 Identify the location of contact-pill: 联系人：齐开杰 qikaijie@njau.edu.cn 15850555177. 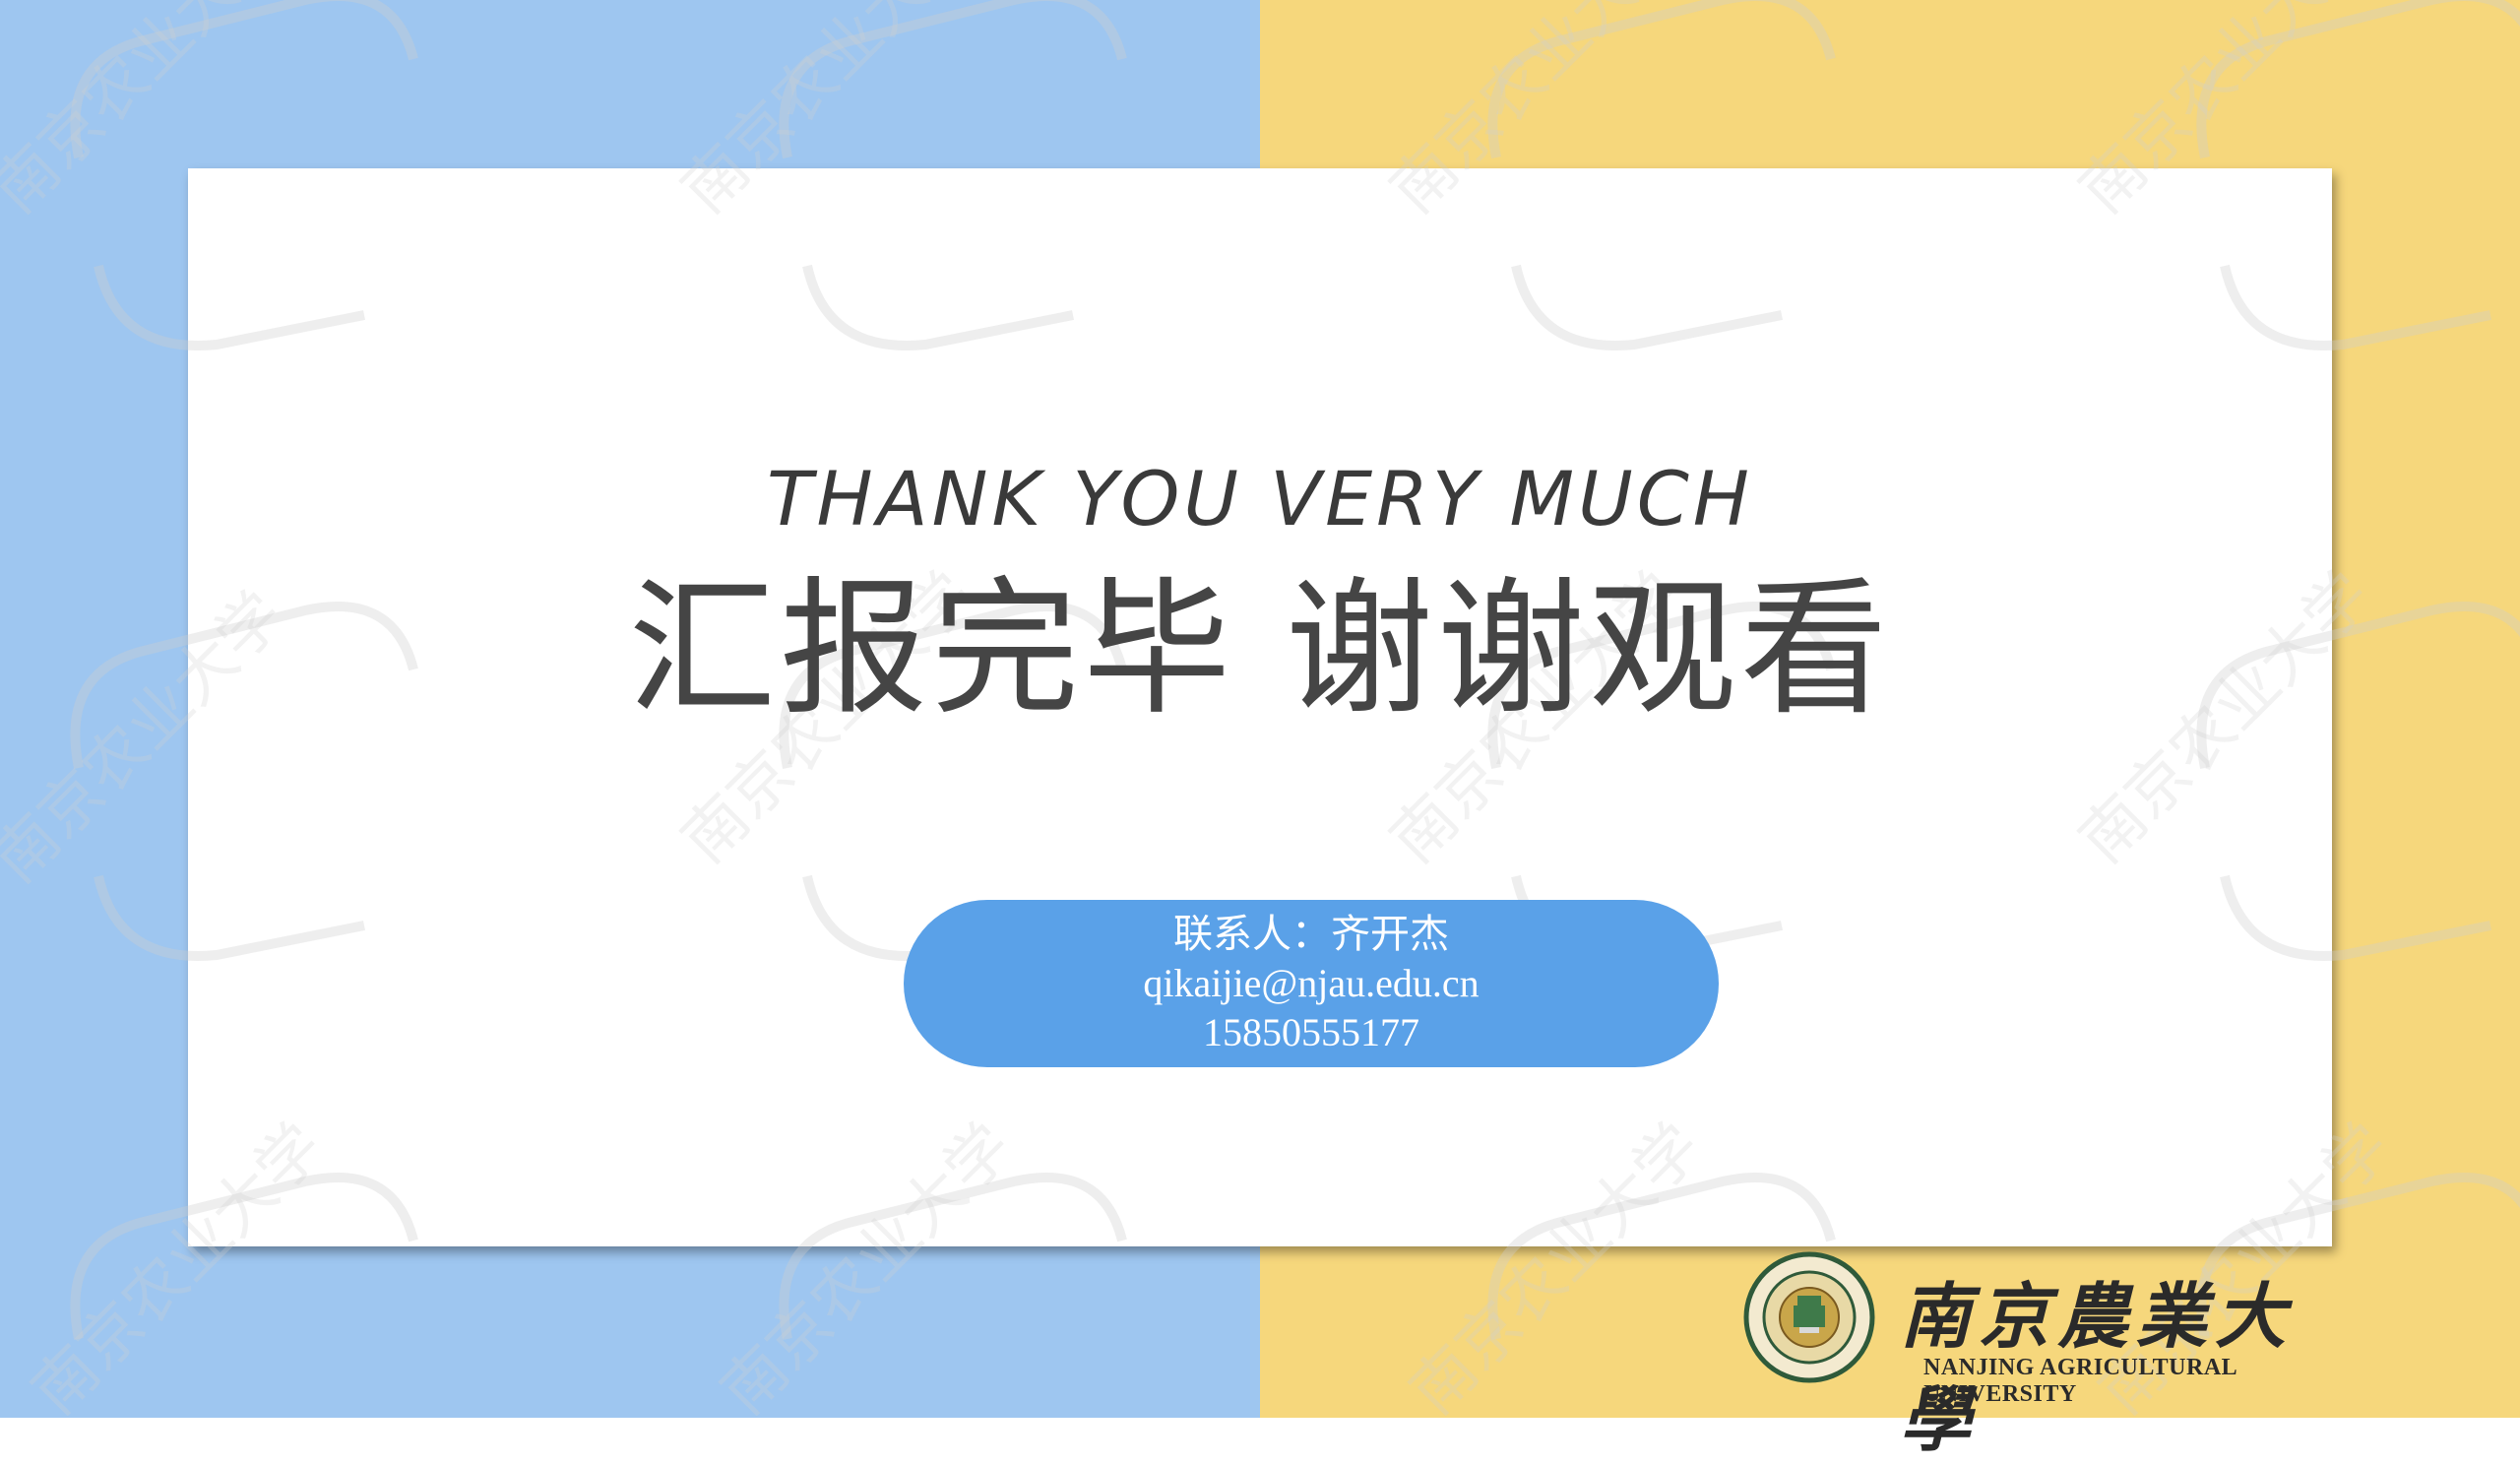
(1311, 984).